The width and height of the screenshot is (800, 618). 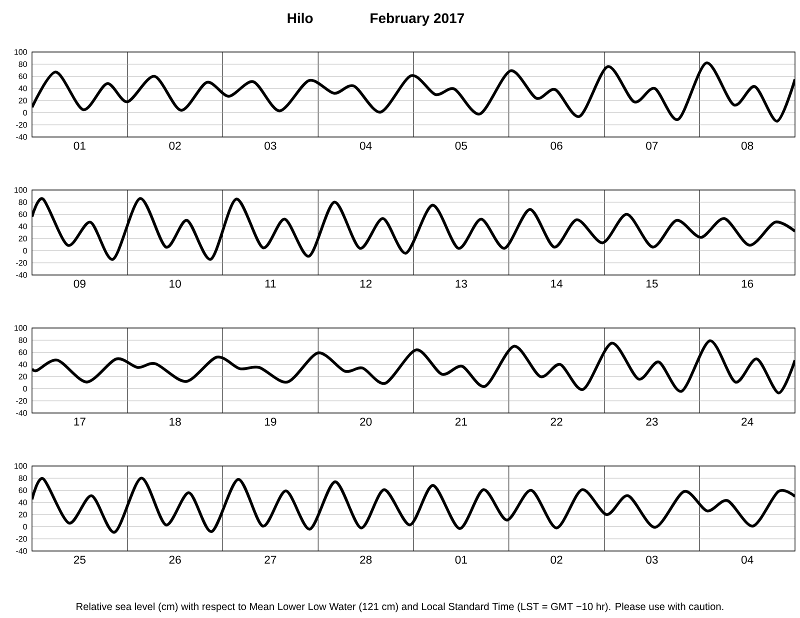 What do you see at coordinates (652, 146) in the screenshot?
I see `x-tick-label: 07` at bounding box center [652, 146].